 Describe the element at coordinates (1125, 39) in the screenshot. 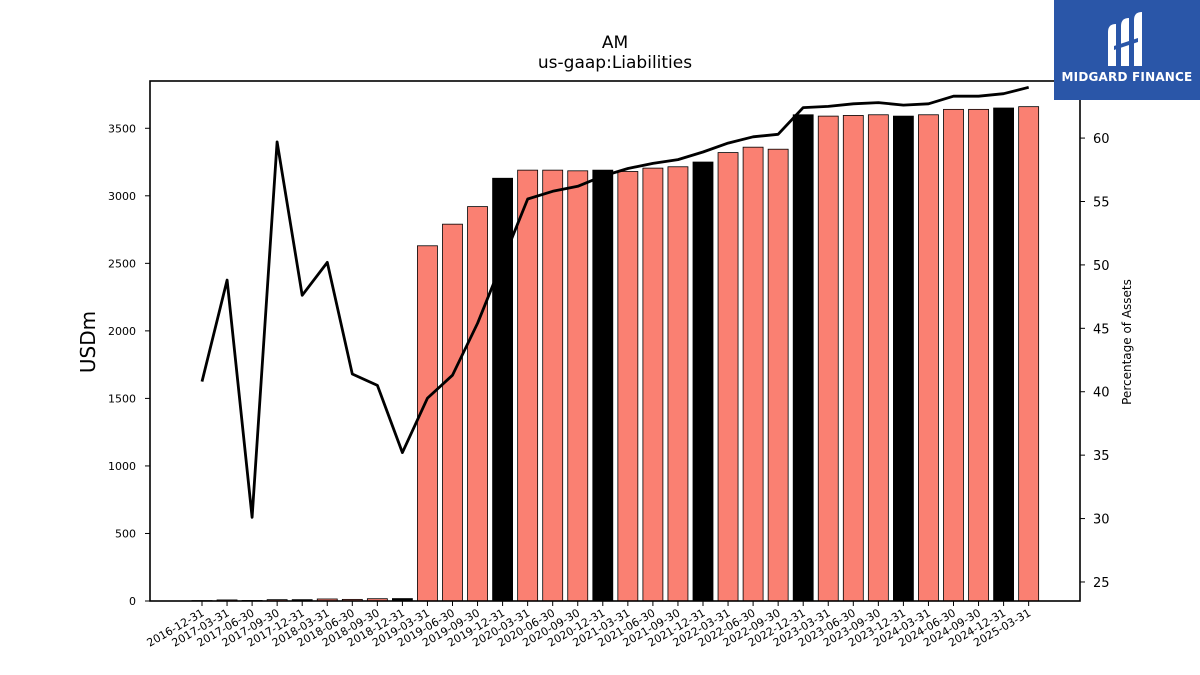

I see `midgard-logo-icon` at that location.